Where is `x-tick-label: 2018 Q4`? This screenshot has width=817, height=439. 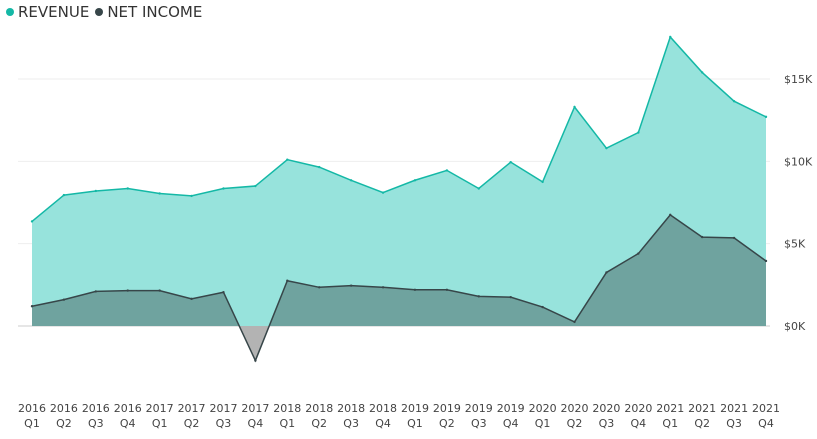
x-tick-label: 2018 Q4 is located at coordinates (383, 416).